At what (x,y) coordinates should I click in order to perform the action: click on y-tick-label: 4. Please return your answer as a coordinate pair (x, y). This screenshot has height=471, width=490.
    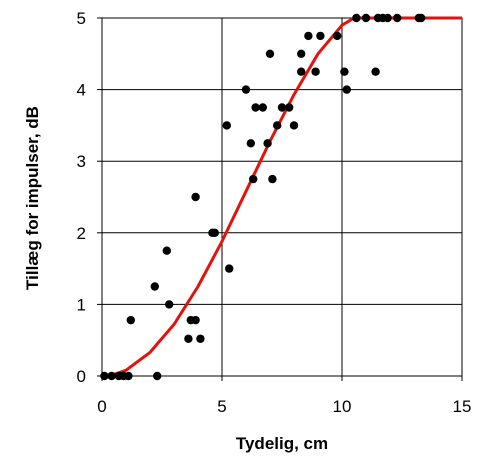
    Looking at the image, I should click on (81, 90).